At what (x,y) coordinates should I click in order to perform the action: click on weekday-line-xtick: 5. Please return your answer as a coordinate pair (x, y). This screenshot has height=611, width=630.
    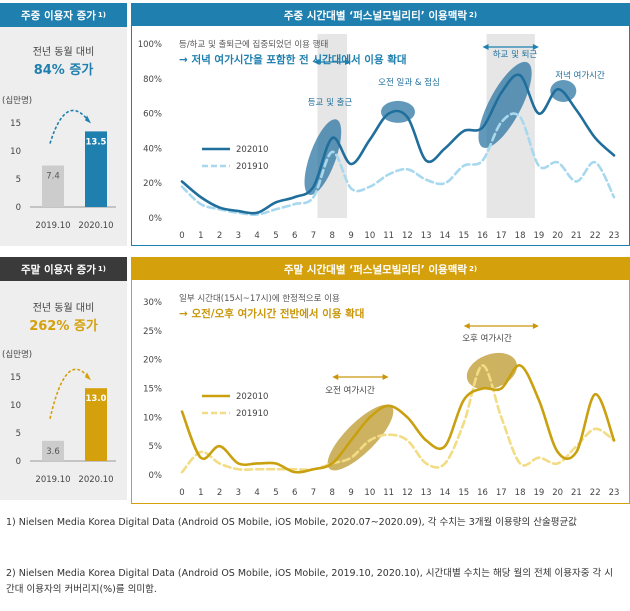
    Looking at the image, I should click on (275, 236).